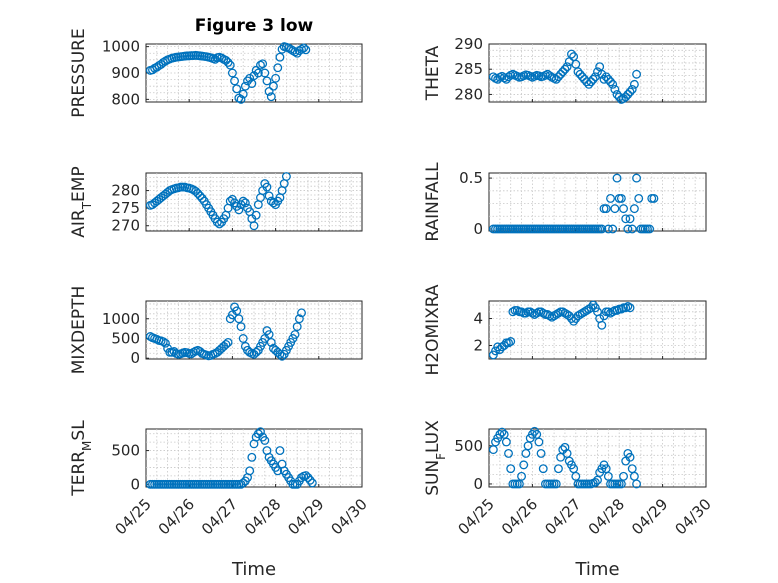 The width and height of the screenshot is (778, 583). I want to click on y-tick-label: 4, so click(478, 319).